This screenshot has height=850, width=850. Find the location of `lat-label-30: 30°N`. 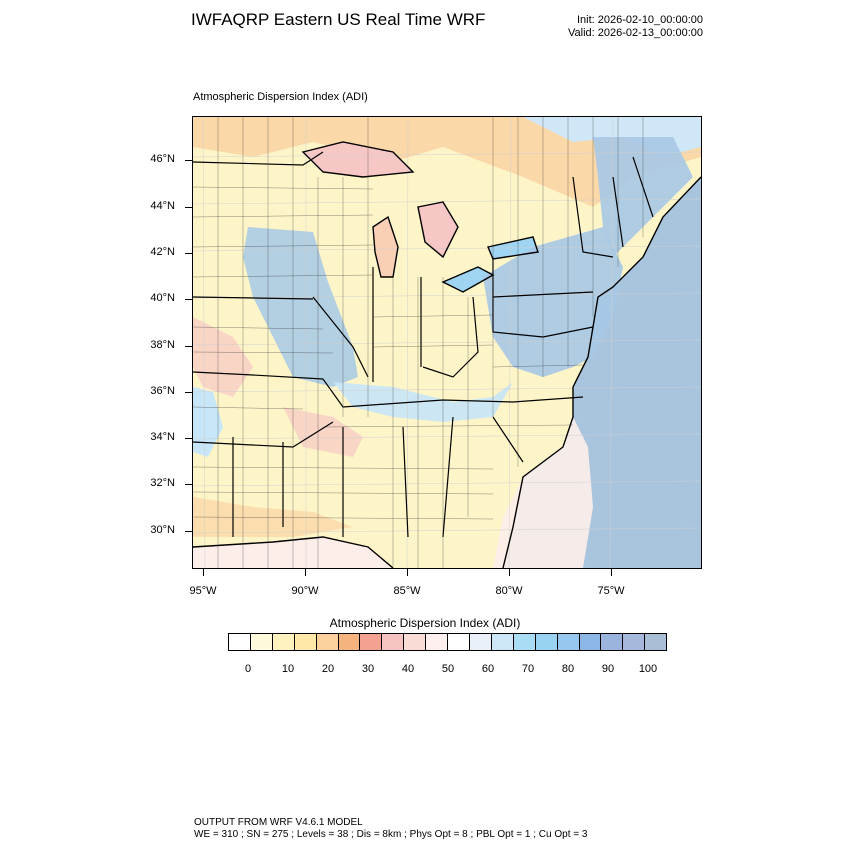

lat-label-30: 30°N is located at coordinates (162, 530).